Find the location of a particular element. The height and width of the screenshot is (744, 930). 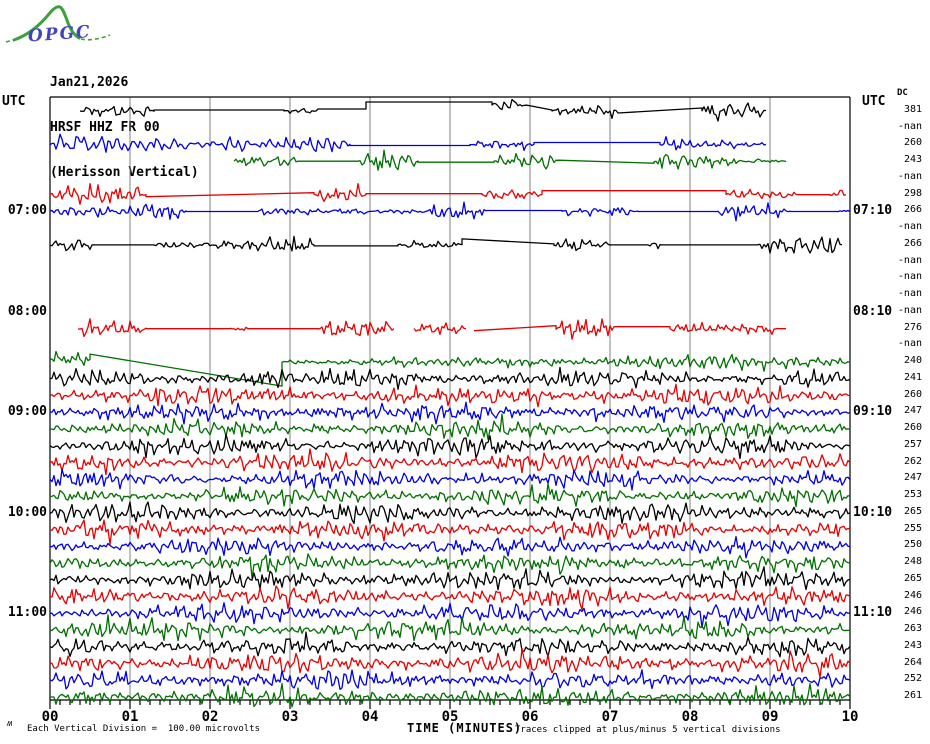

x-tick-label: 05 is located at coordinates (450, 717).